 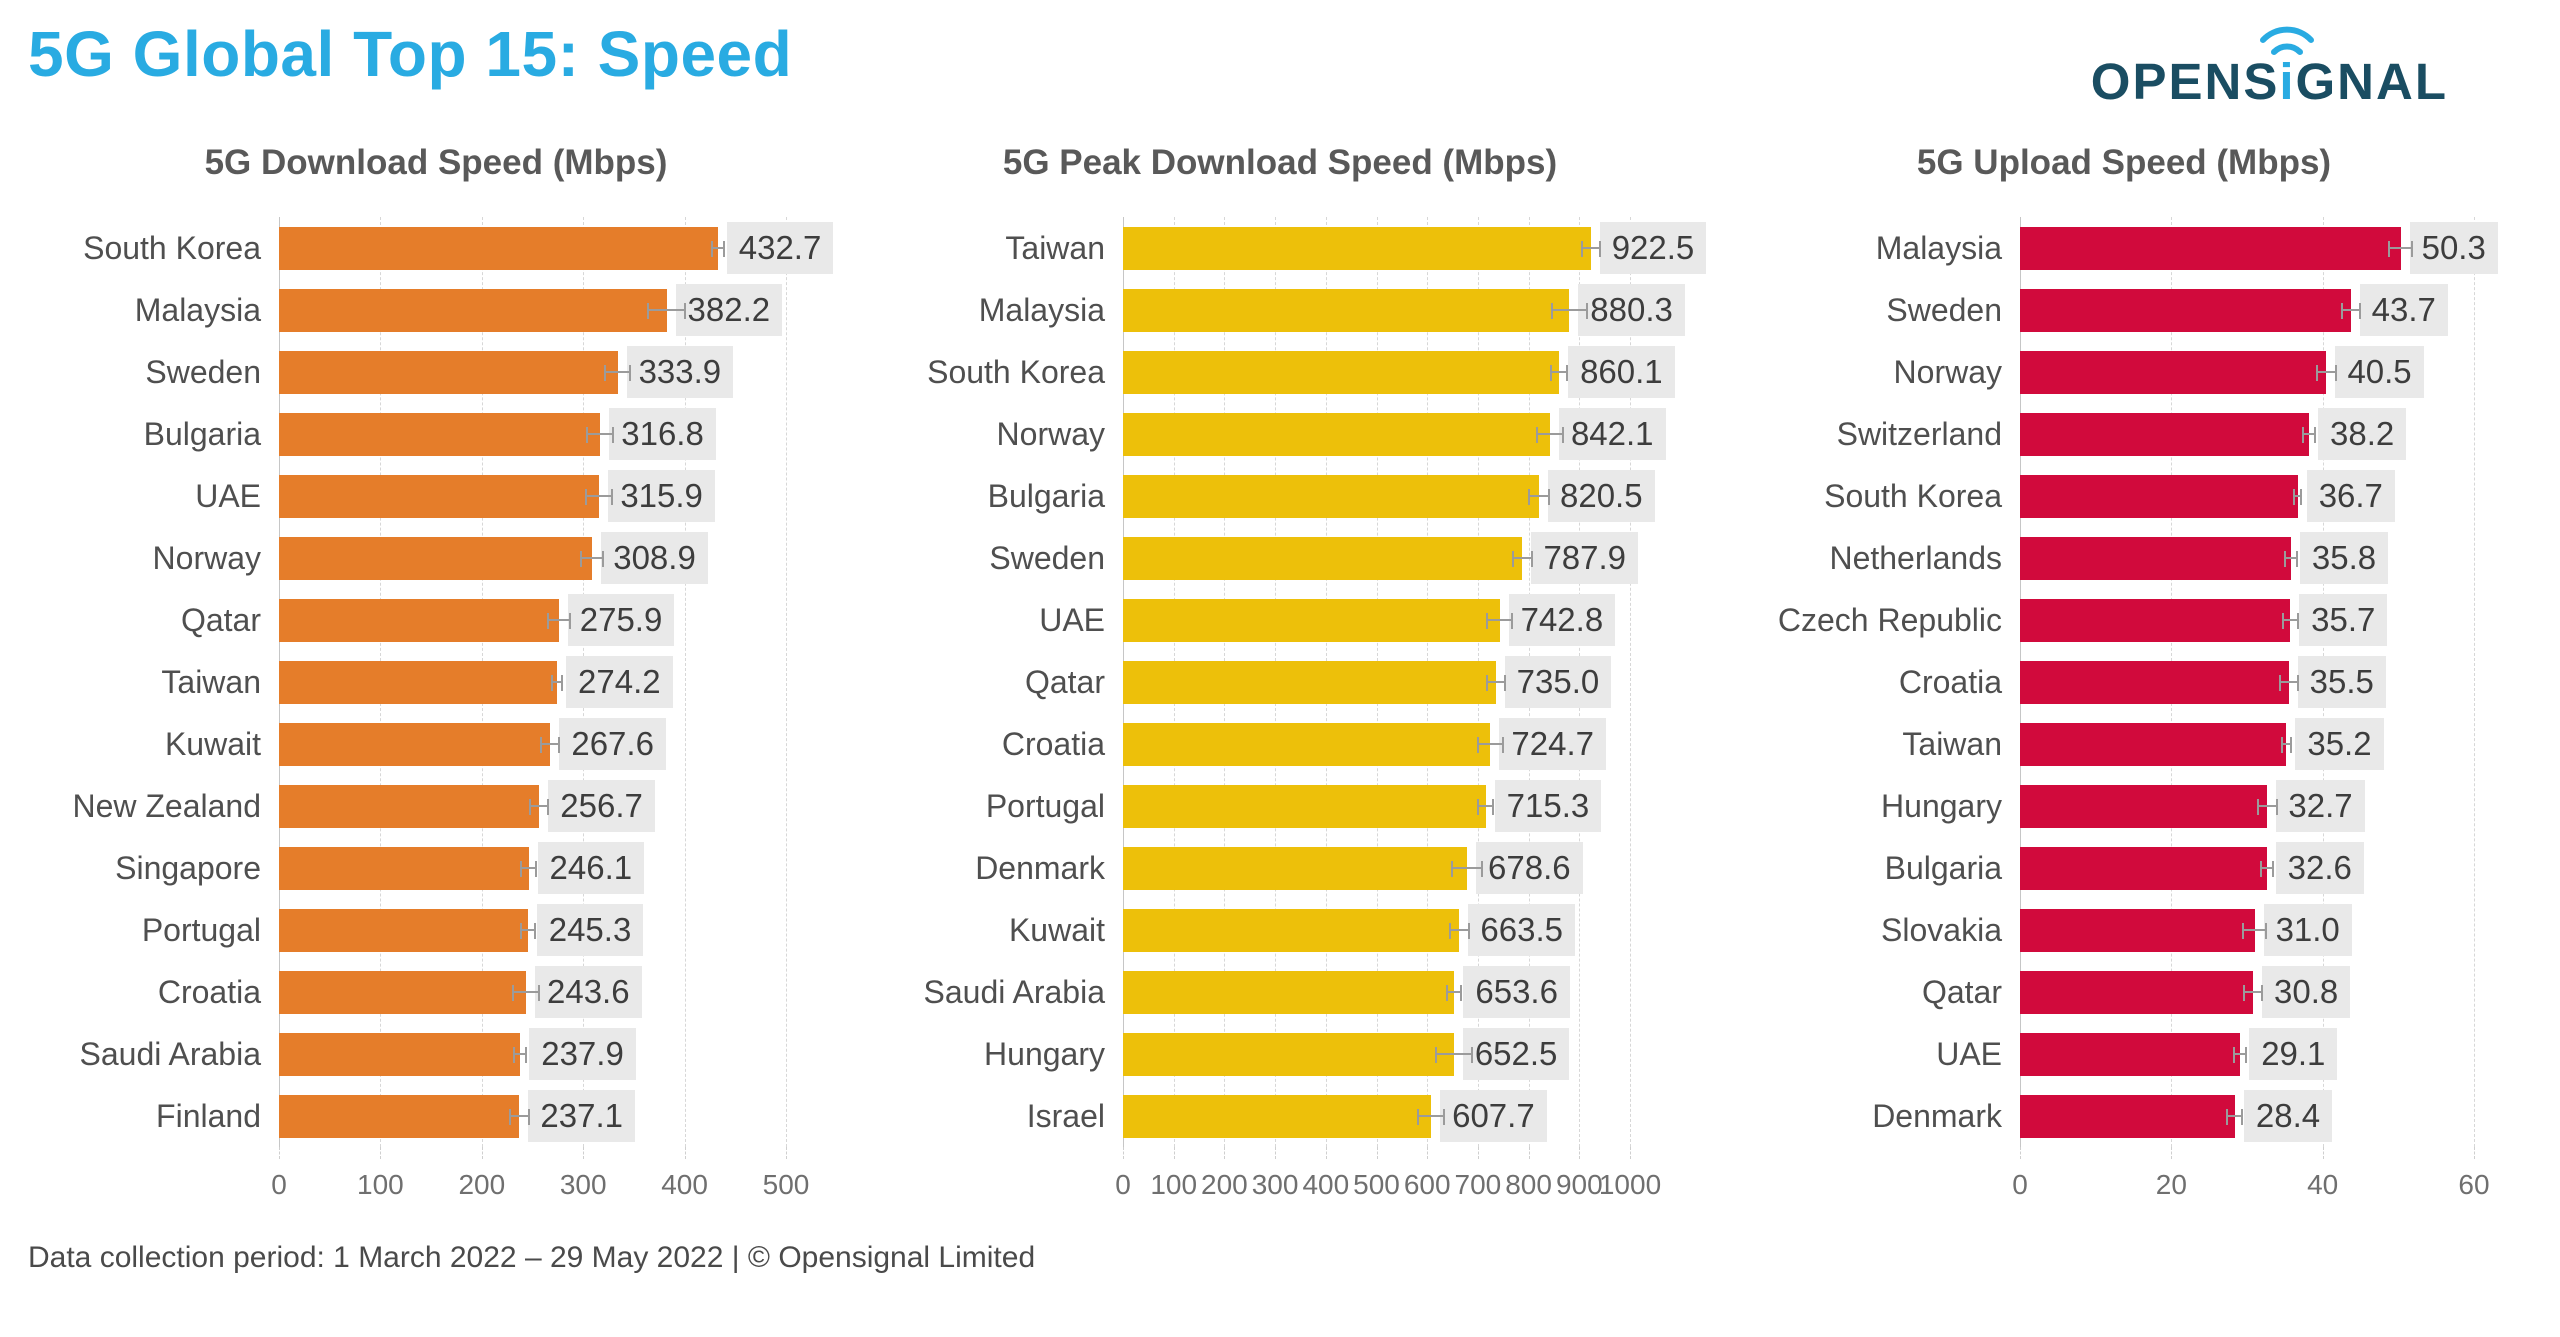 I want to click on category-label: Denmark, so click(x=1040, y=867).